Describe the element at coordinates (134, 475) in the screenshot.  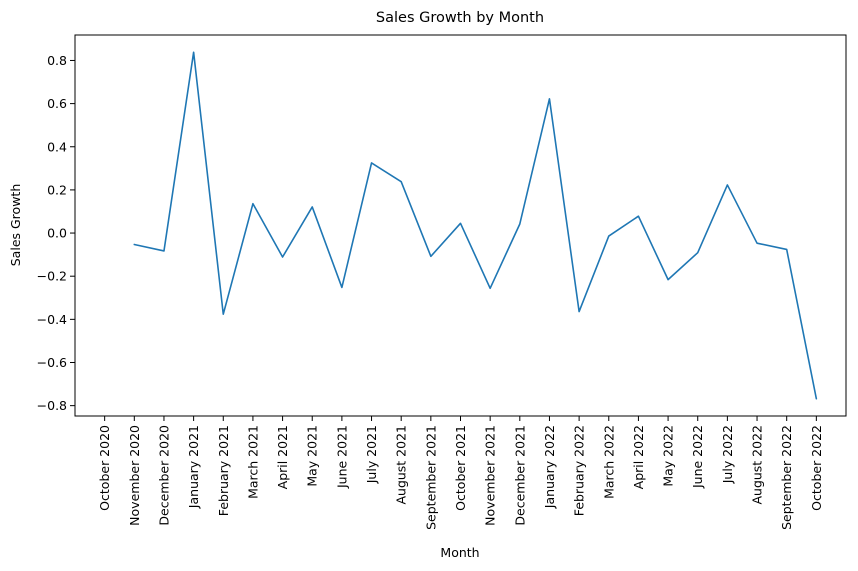
I see `x-tick-label: November 2020` at that location.